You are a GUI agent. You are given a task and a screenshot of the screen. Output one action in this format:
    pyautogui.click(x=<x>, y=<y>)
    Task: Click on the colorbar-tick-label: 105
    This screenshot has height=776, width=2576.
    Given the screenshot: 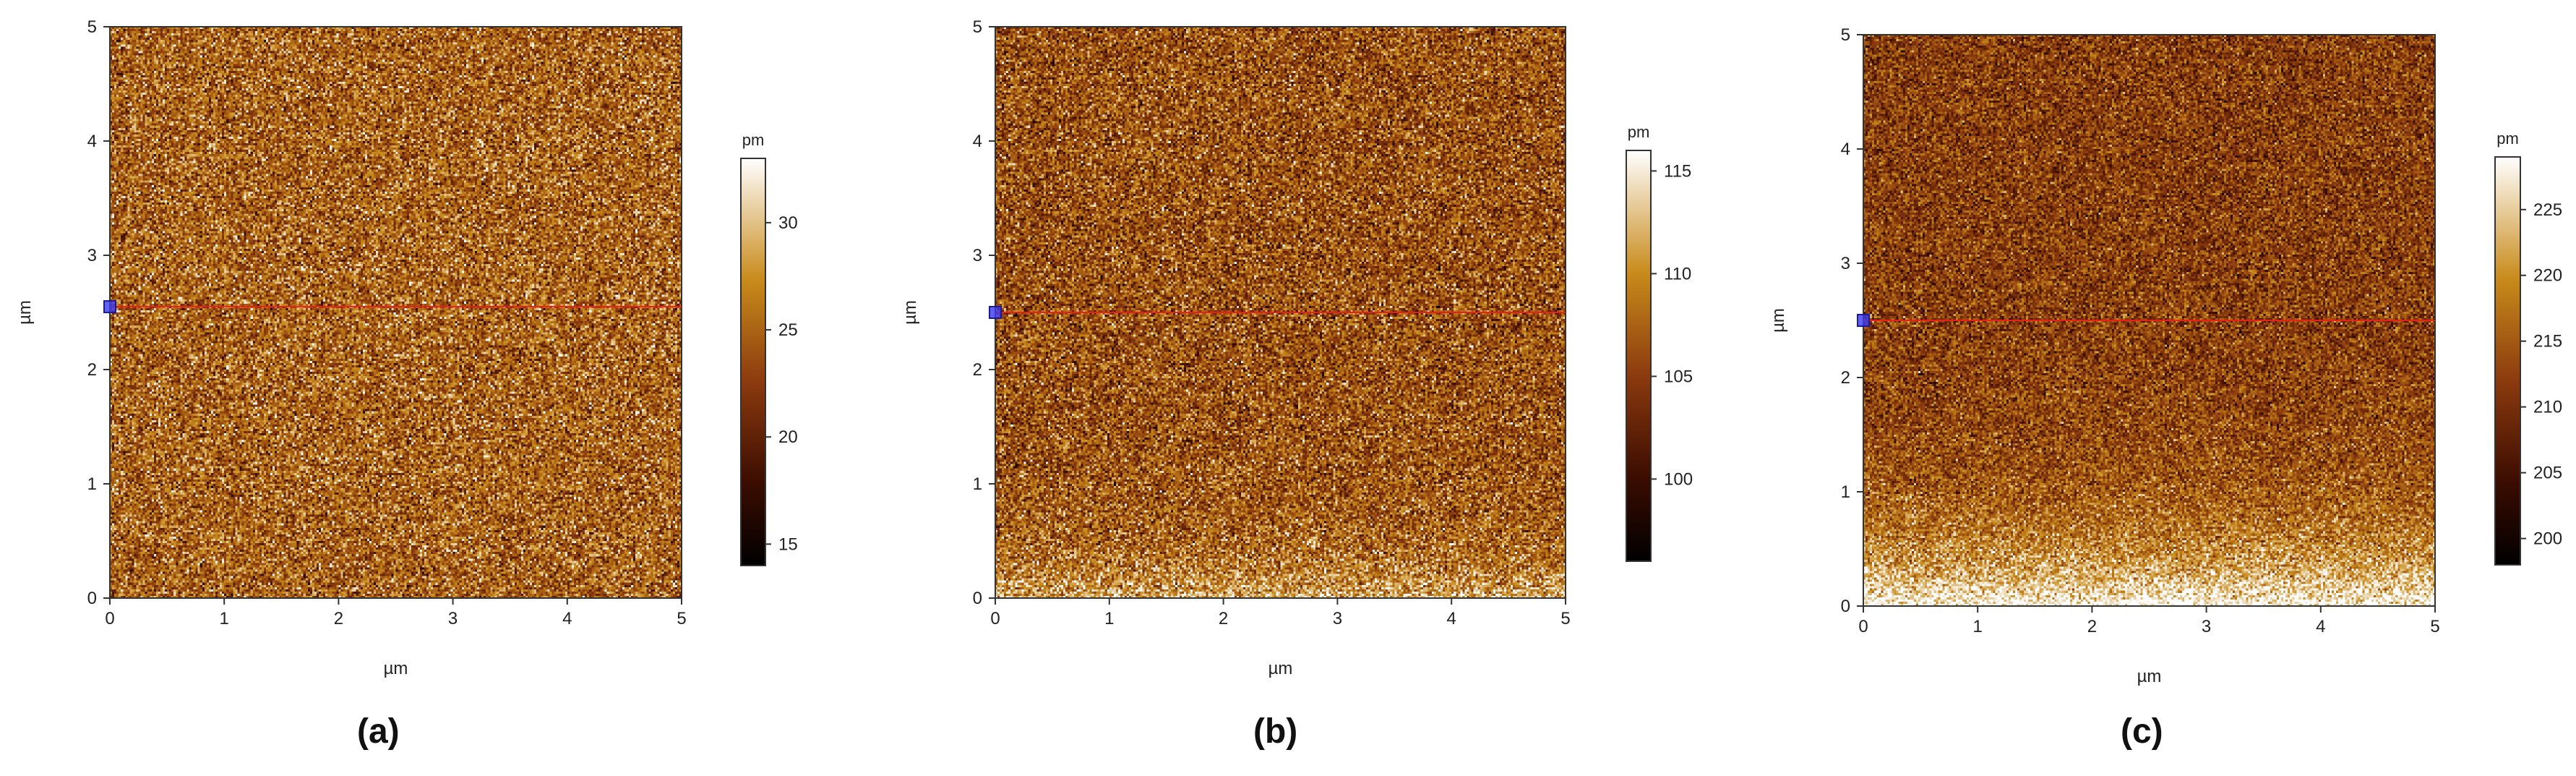 What is the action you would take?
    pyautogui.click(x=1679, y=376)
    